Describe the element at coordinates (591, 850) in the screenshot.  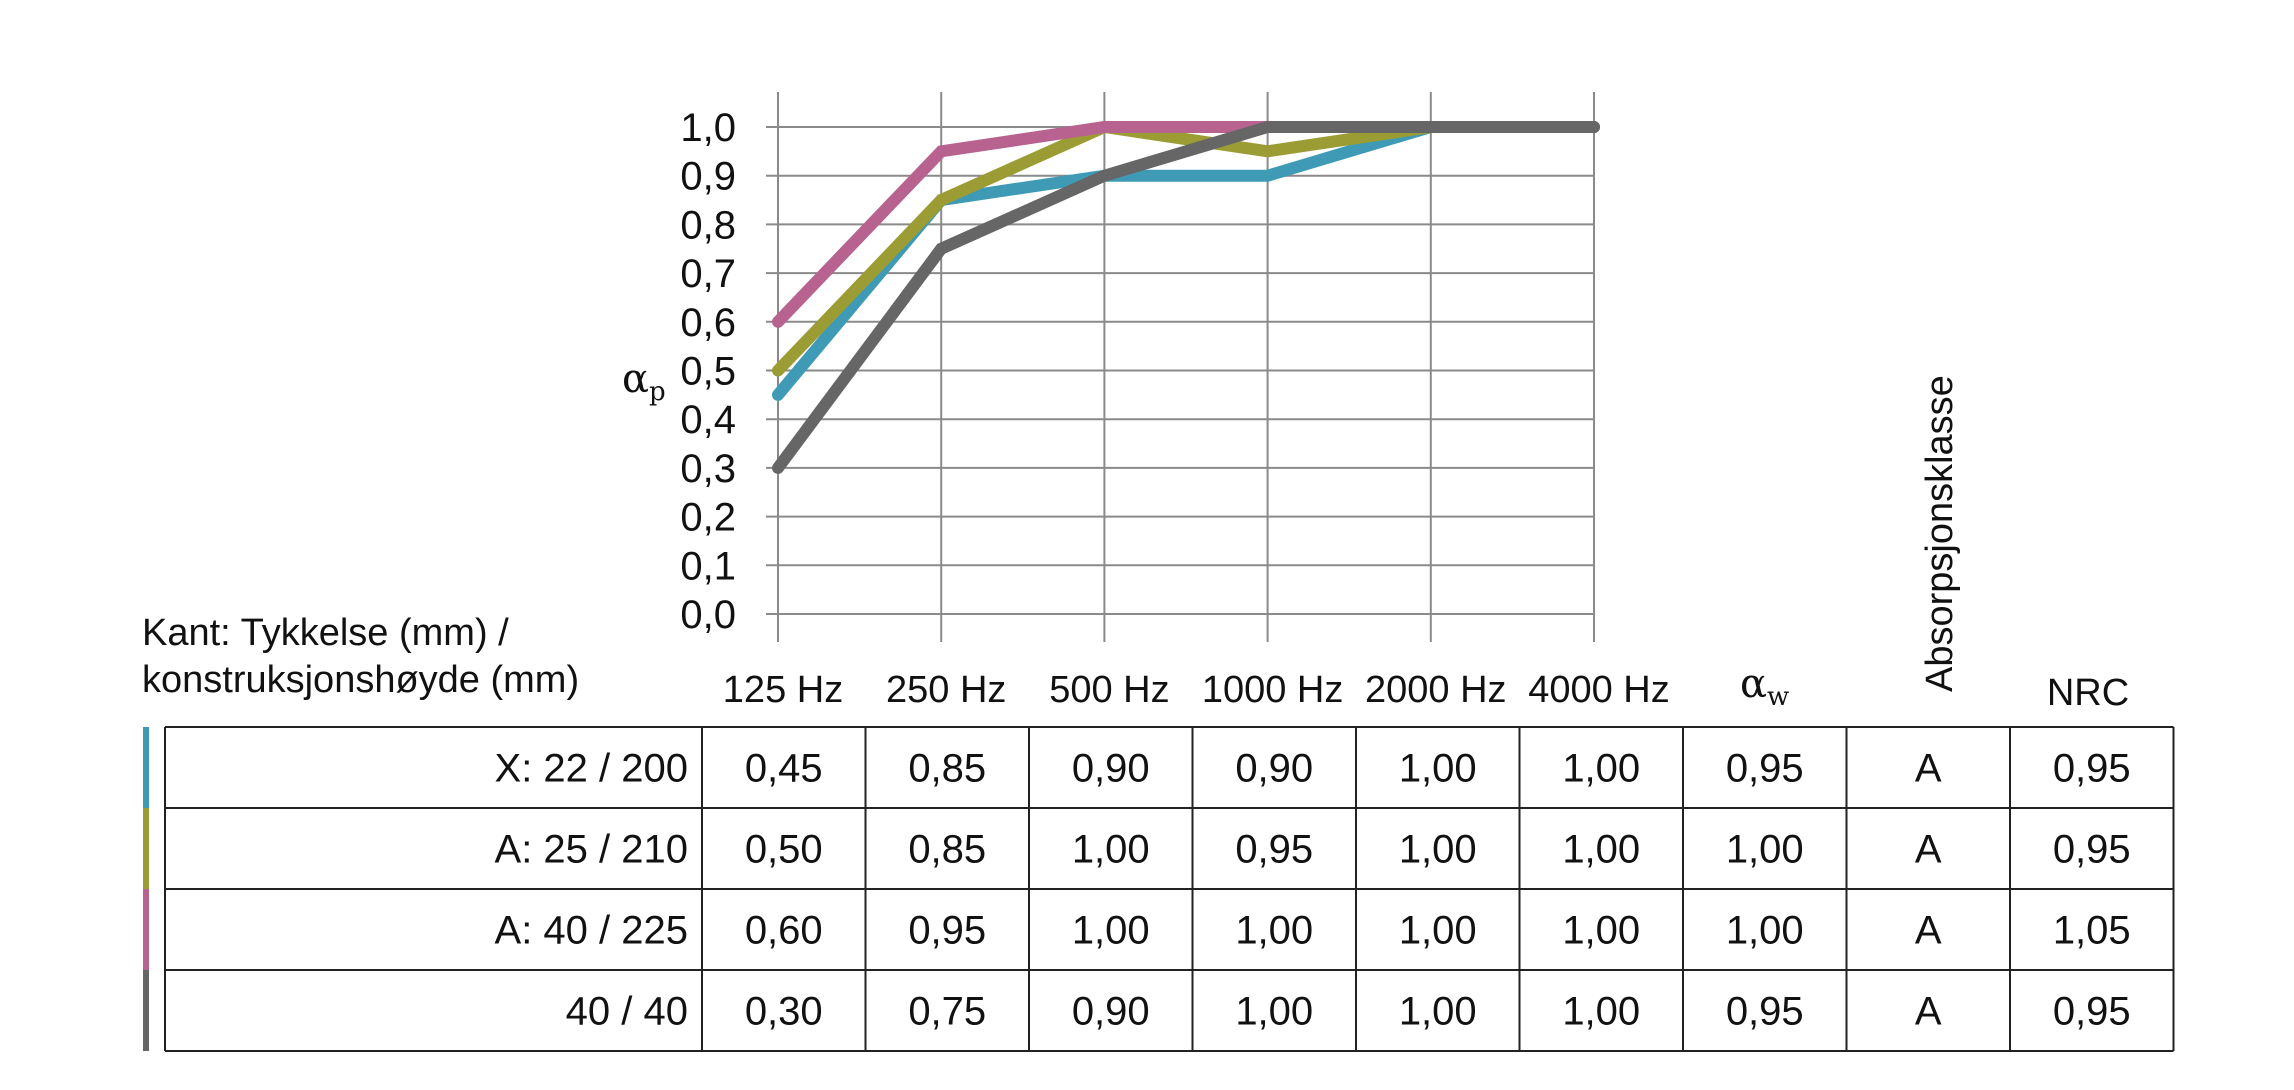
I see `table-row-label: A: 25 / 210` at that location.